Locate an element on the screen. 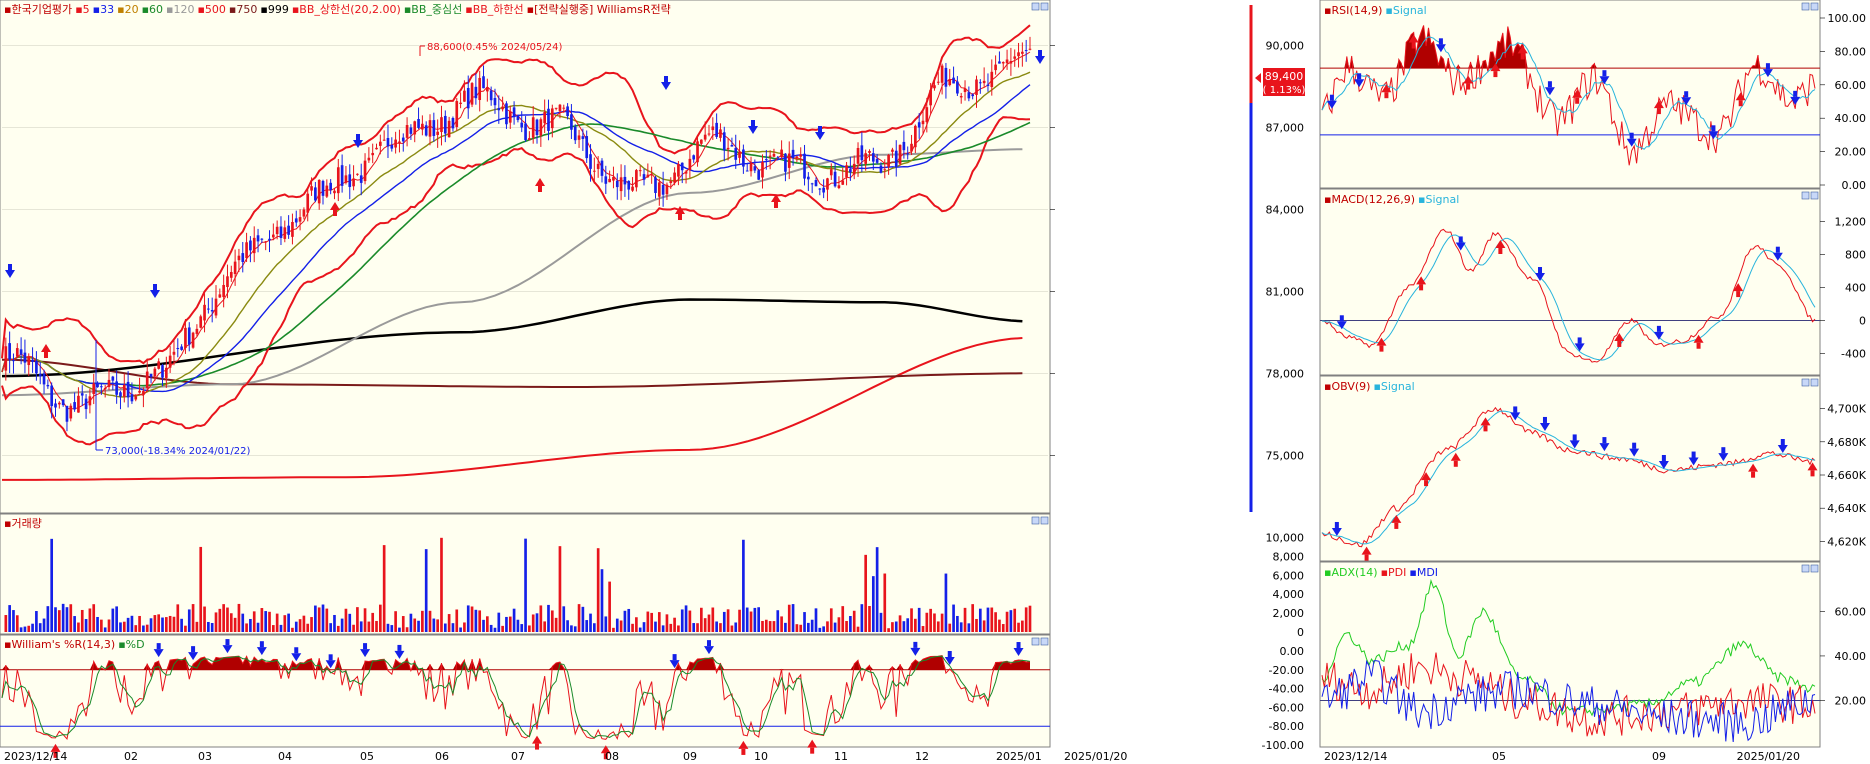 This screenshot has width=1870, height=764. rsi-signal-line is located at coordinates (1568, 93).